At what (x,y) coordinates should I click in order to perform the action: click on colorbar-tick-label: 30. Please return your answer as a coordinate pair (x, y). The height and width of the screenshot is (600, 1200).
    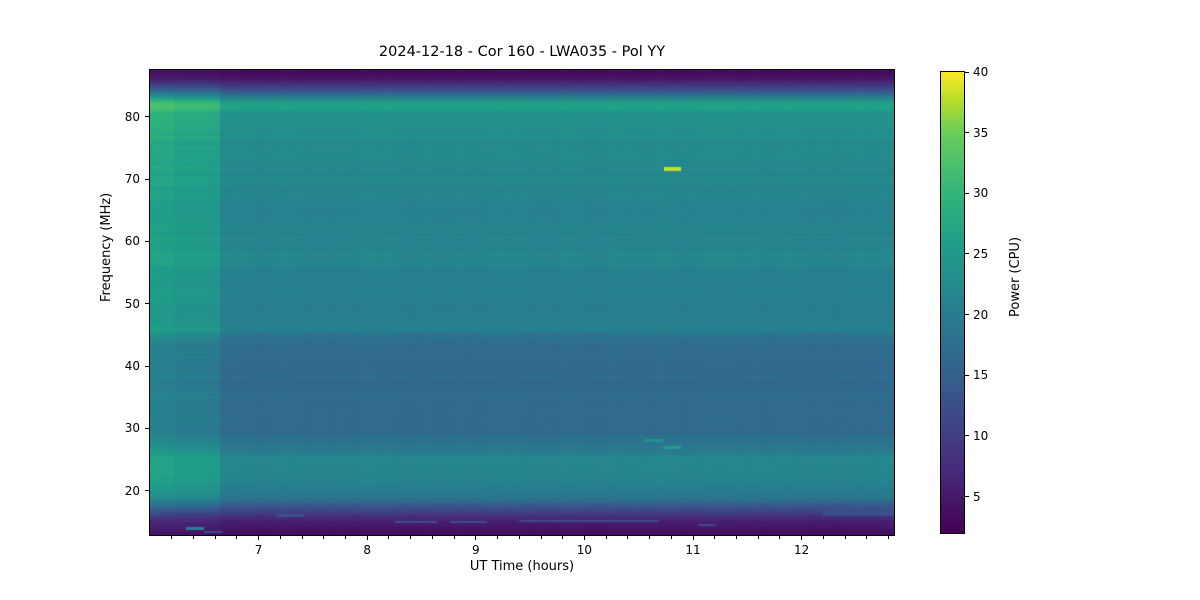
    Looking at the image, I should click on (981, 193).